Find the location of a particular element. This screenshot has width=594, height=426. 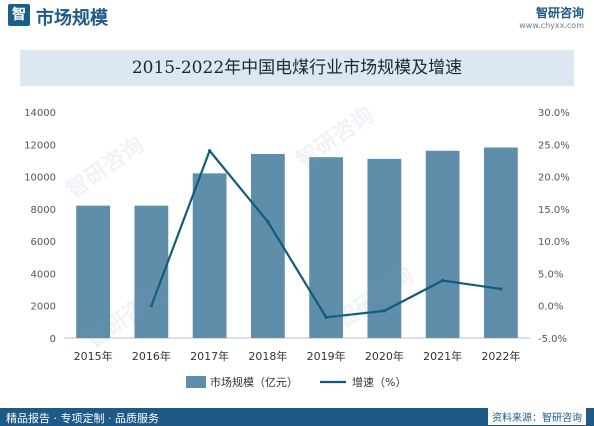

chart-title-band: 2015-2022年中国电煤行业市场规模及增速 is located at coordinates (297, 68).